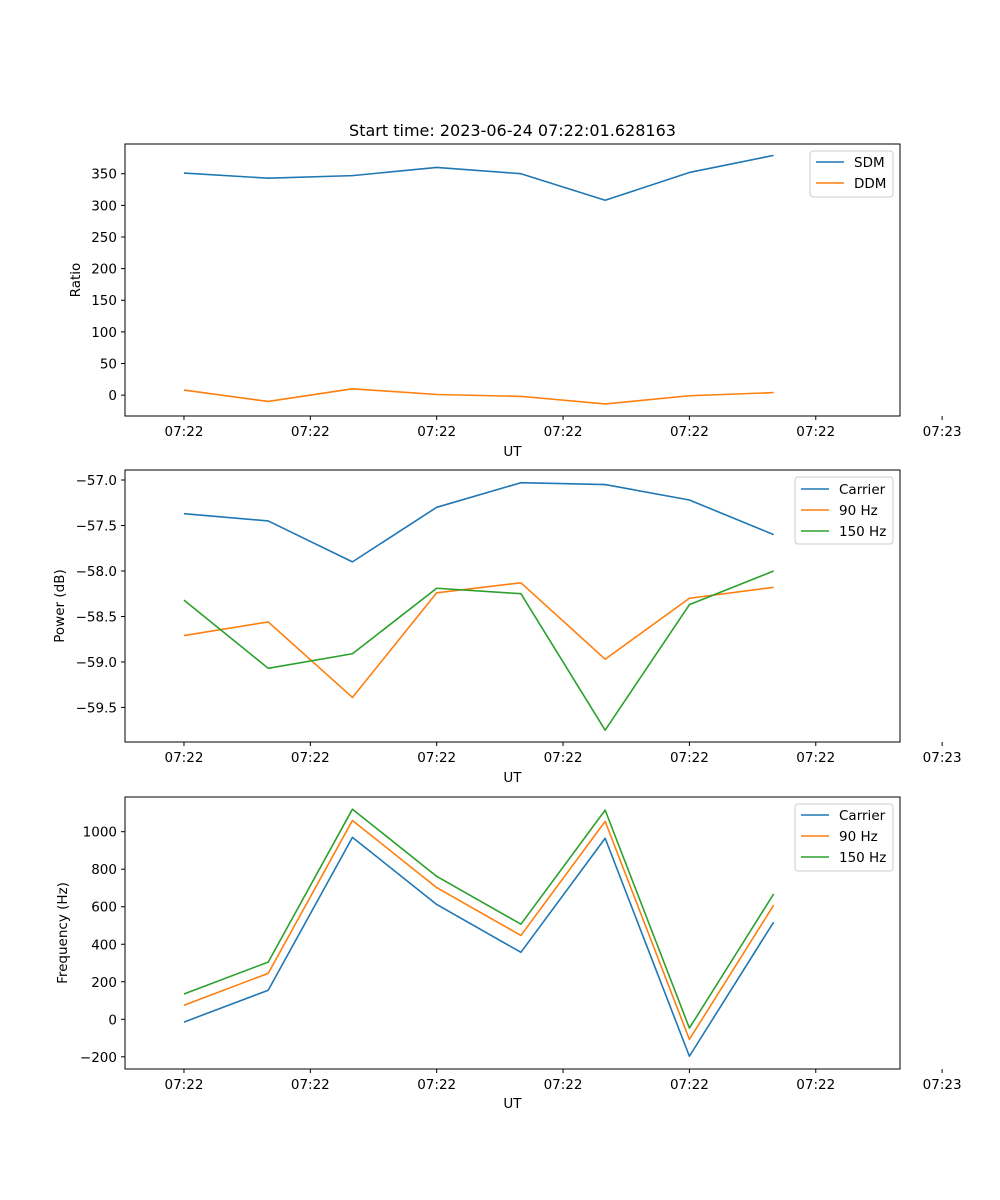  Describe the element at coordinates (104, 870) in the screenshot. I see `y-tick-label: 800` at that location.